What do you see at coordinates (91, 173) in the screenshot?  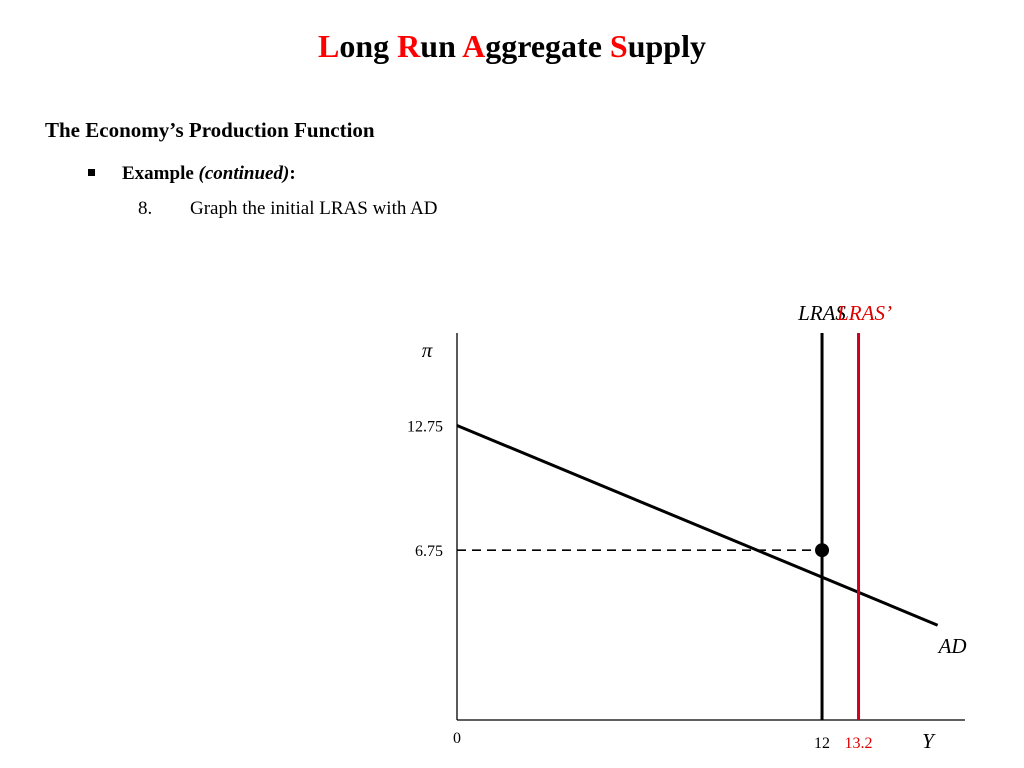 I see `square-bullet-icon` at bounding box center [91, 173].